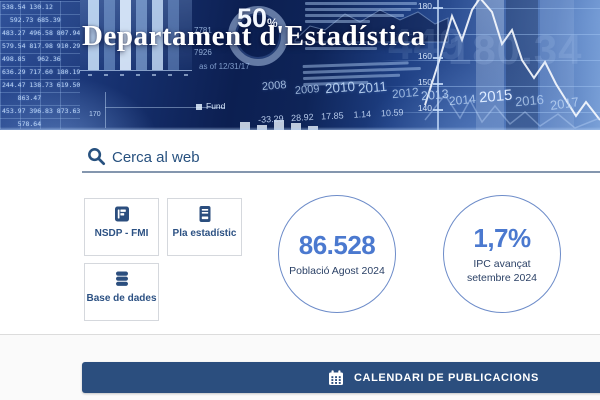  Describe the element at coordinates (204, 227) in the screenshot. I see `quick-link-pla-estadistic: Pla estadístic` at that location.